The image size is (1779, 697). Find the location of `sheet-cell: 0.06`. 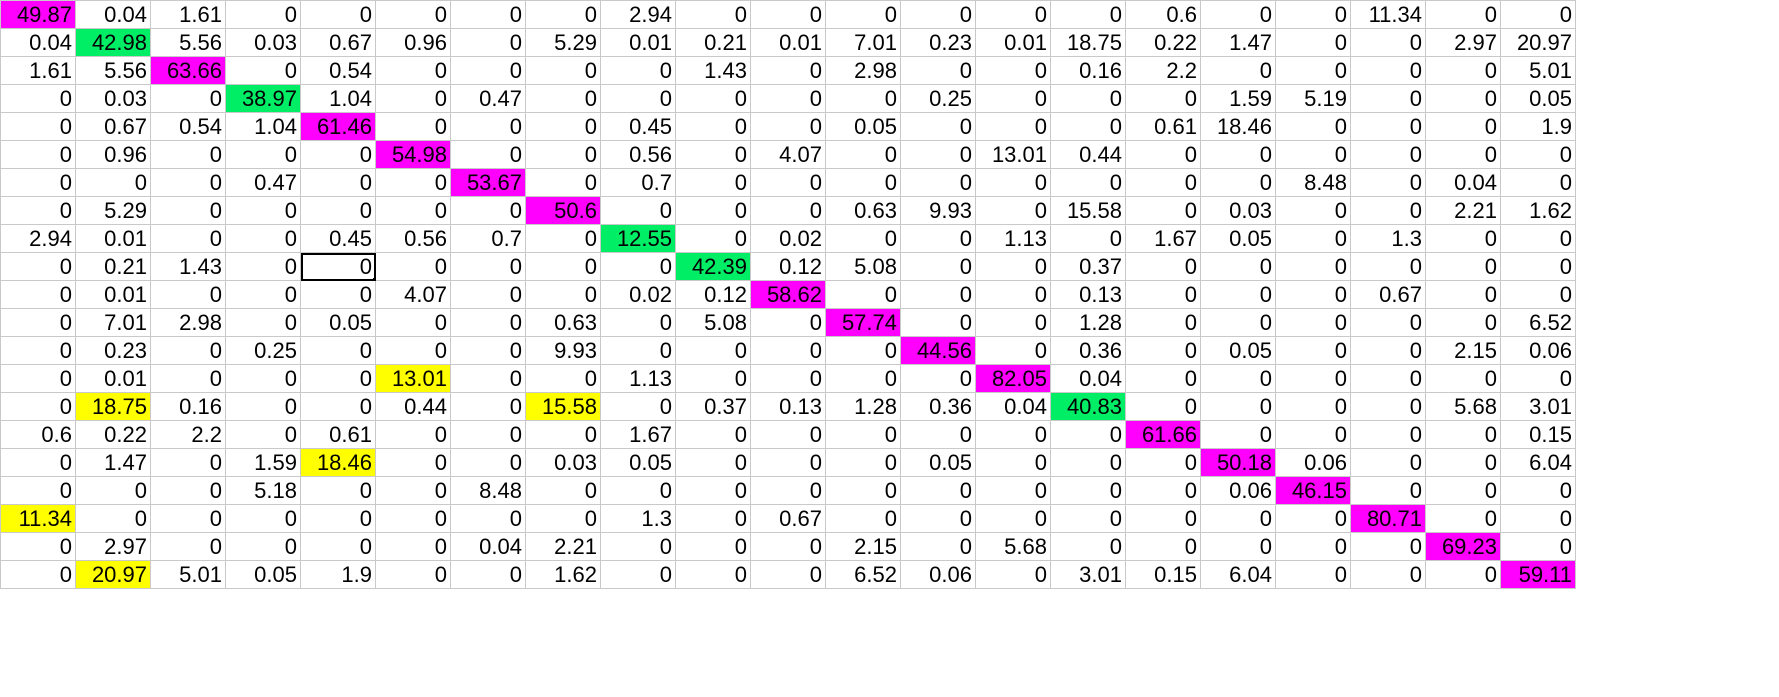

sheet-cell: 0.06 is located at coordinates (1313, 462).